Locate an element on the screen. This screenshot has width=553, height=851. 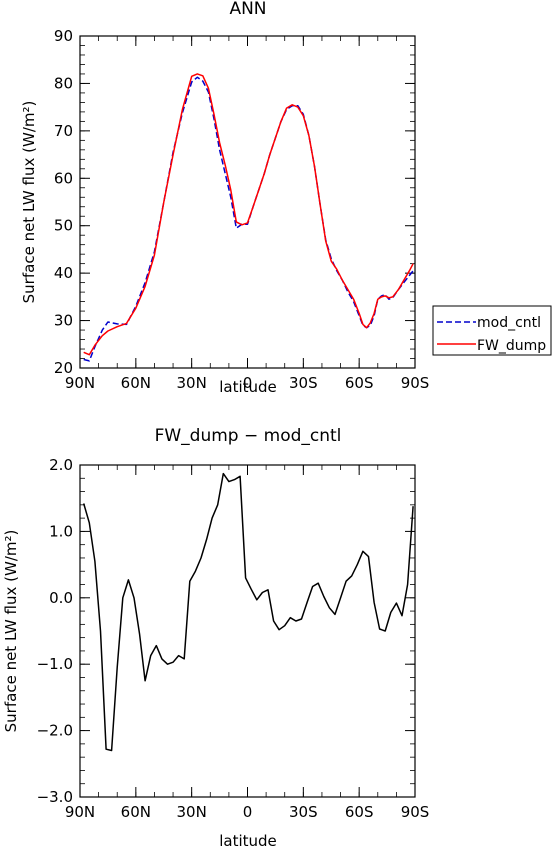
bottom-chart-title: FW_dump − mod_cntl is located at coordinates (248, 436).